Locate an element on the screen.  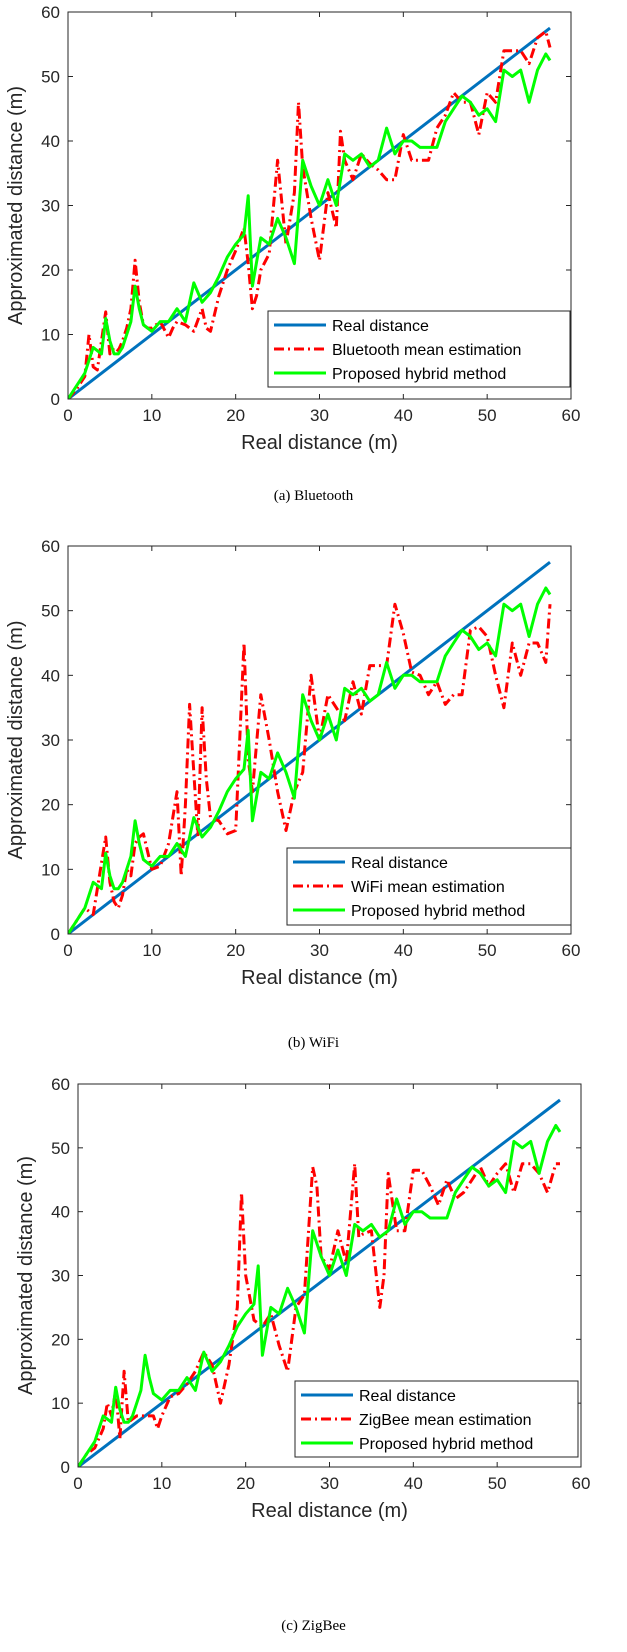
legend-entry-1: Bluetooth mean estimation is located at coordinates (426, 350).